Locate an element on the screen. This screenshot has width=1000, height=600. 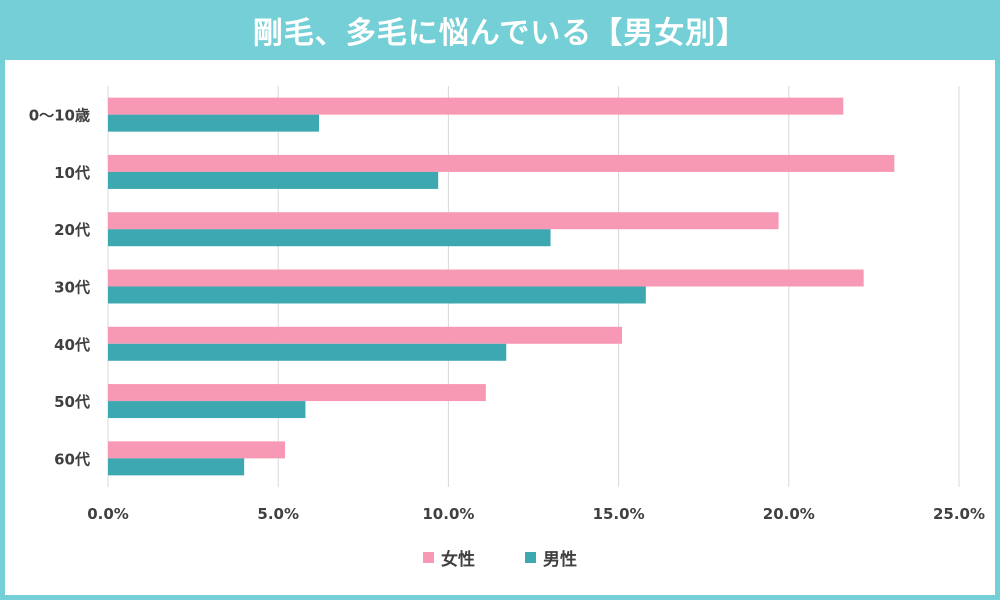
x-tick-label: 20.0% is located at coordinates (789, 514).